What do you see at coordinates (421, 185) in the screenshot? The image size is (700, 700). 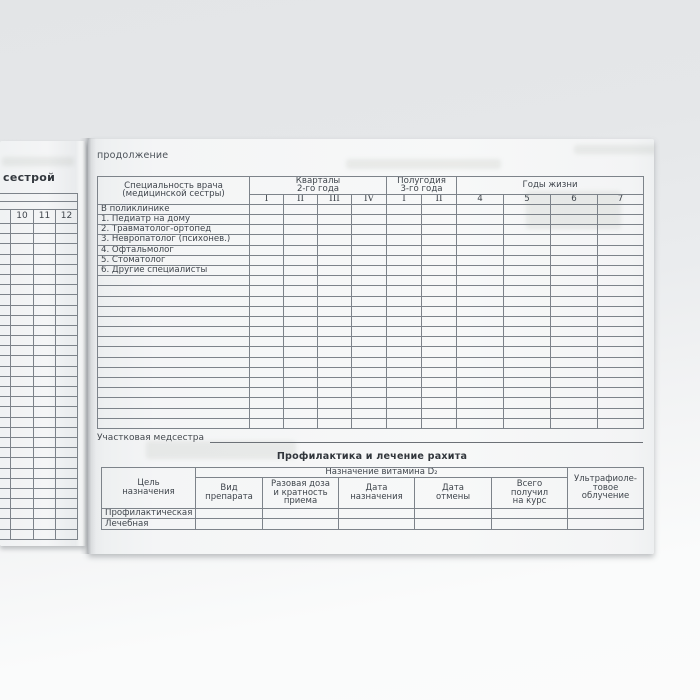 I see `halfyears-group-header: Полугодия 3-го года` at bounding box center [421, 185].